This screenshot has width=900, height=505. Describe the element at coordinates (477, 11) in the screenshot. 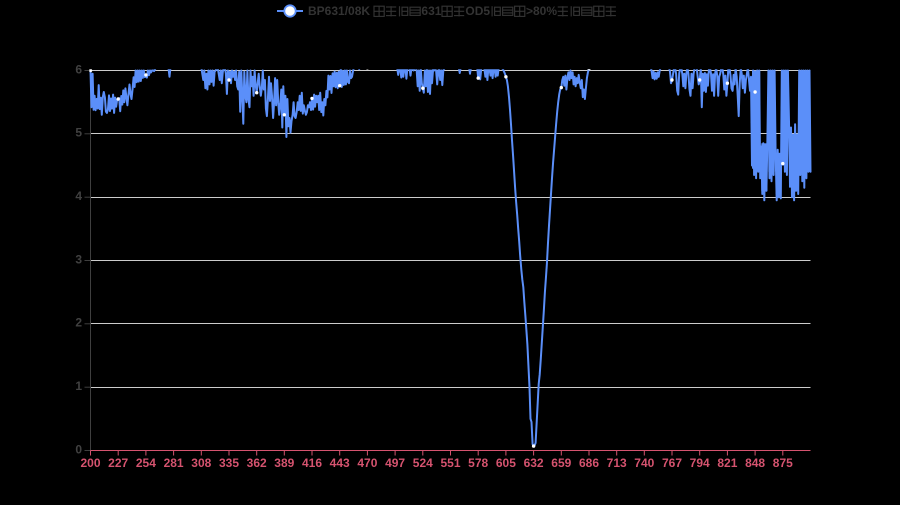

I see `svg-text: OD5` at that location.